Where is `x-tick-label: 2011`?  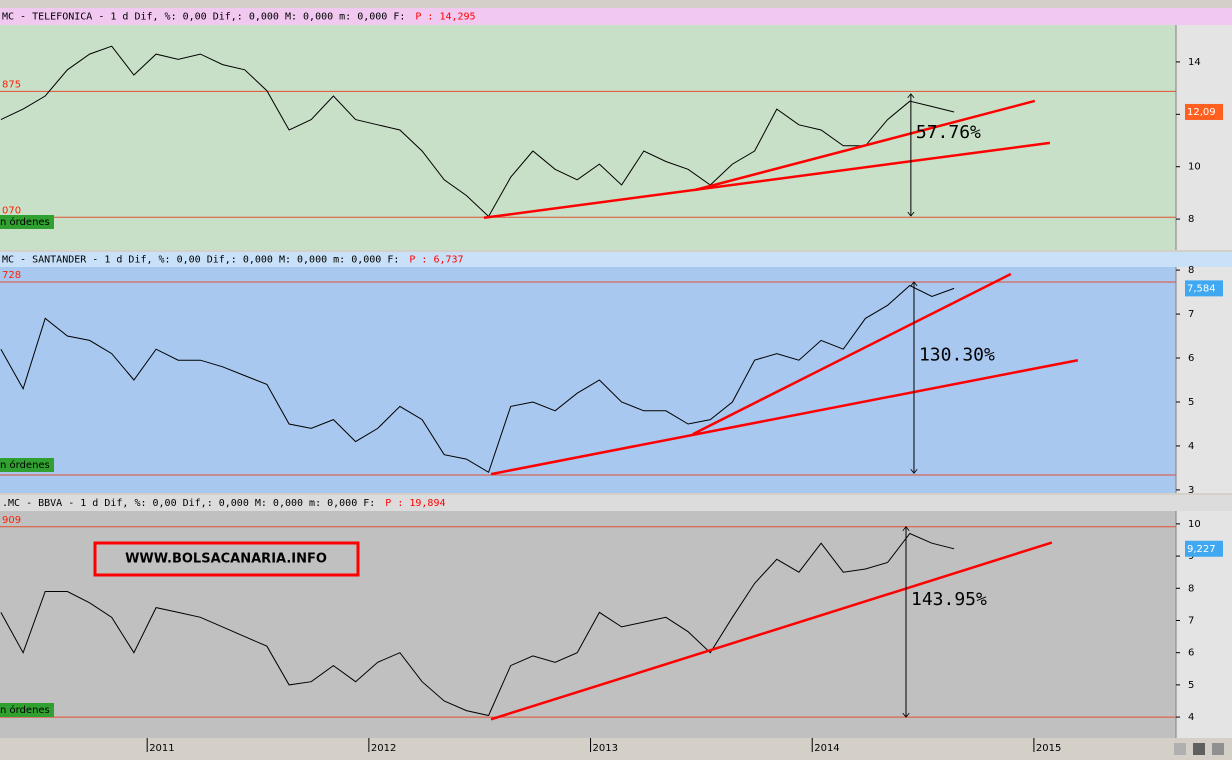
x-tick-label: 2011 is located at coordinates (161, 748).